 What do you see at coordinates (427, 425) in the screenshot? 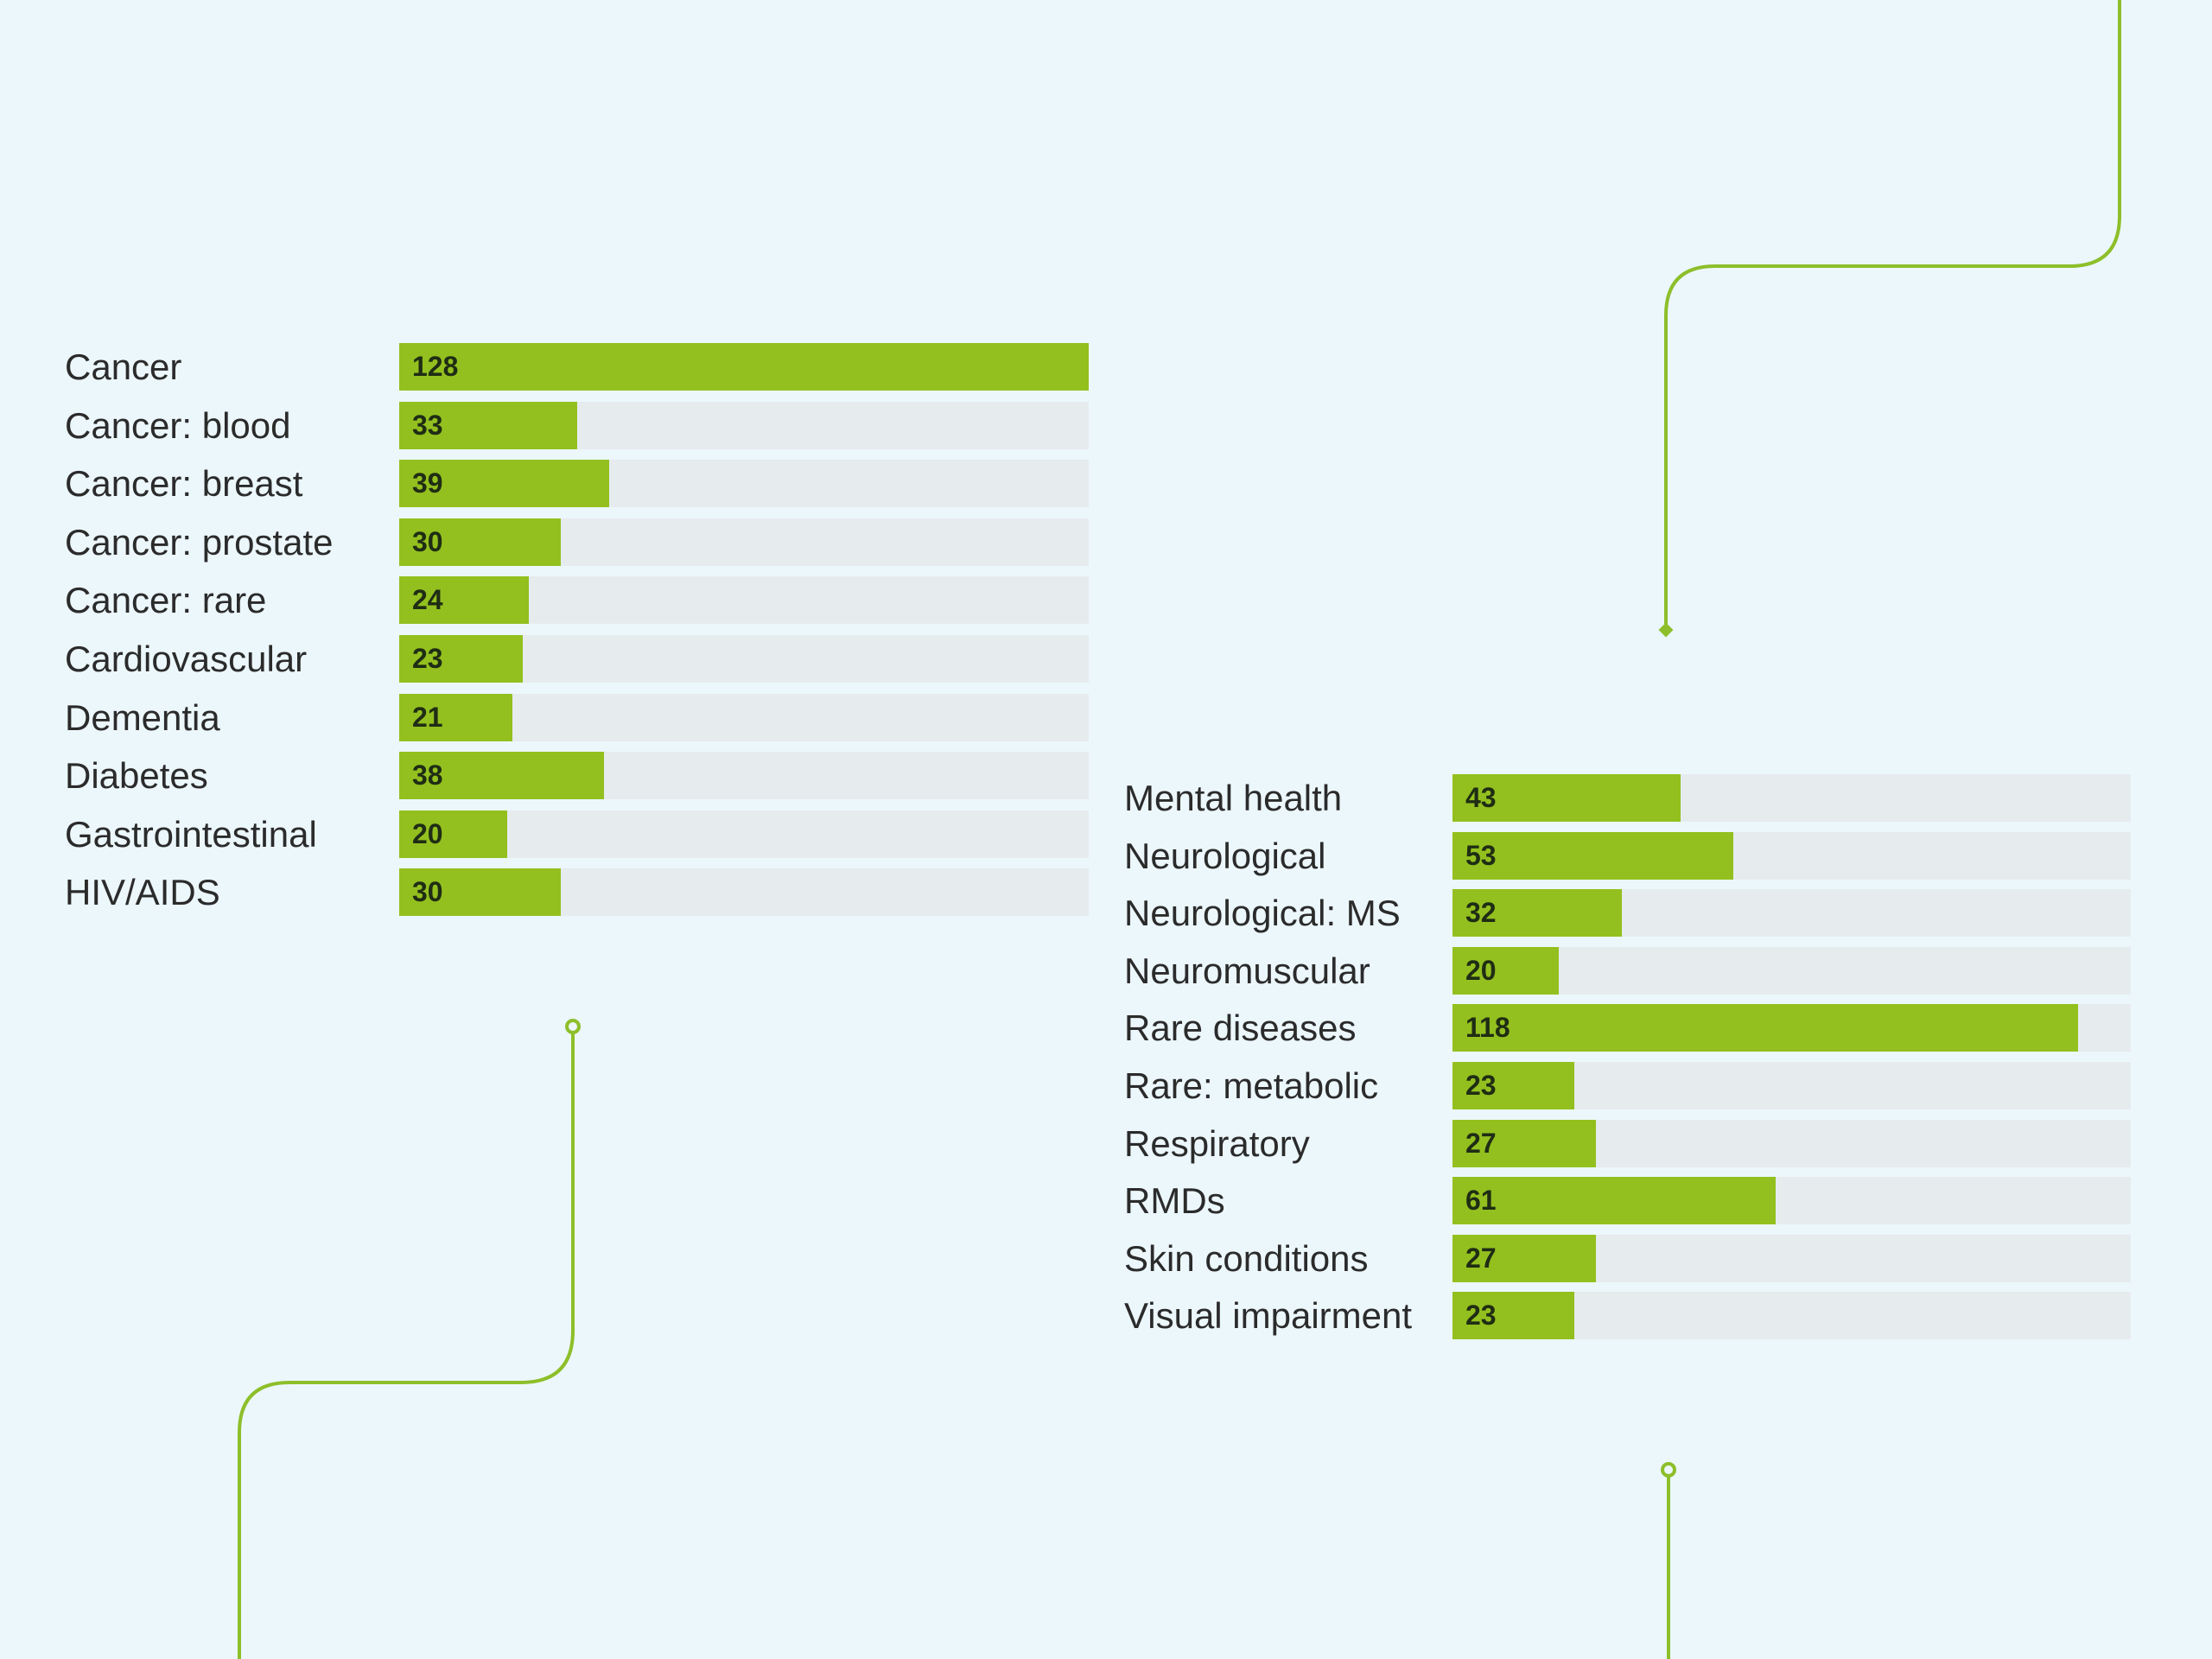
I see `bar-value-label: 33` at bounding box center [427, 425].